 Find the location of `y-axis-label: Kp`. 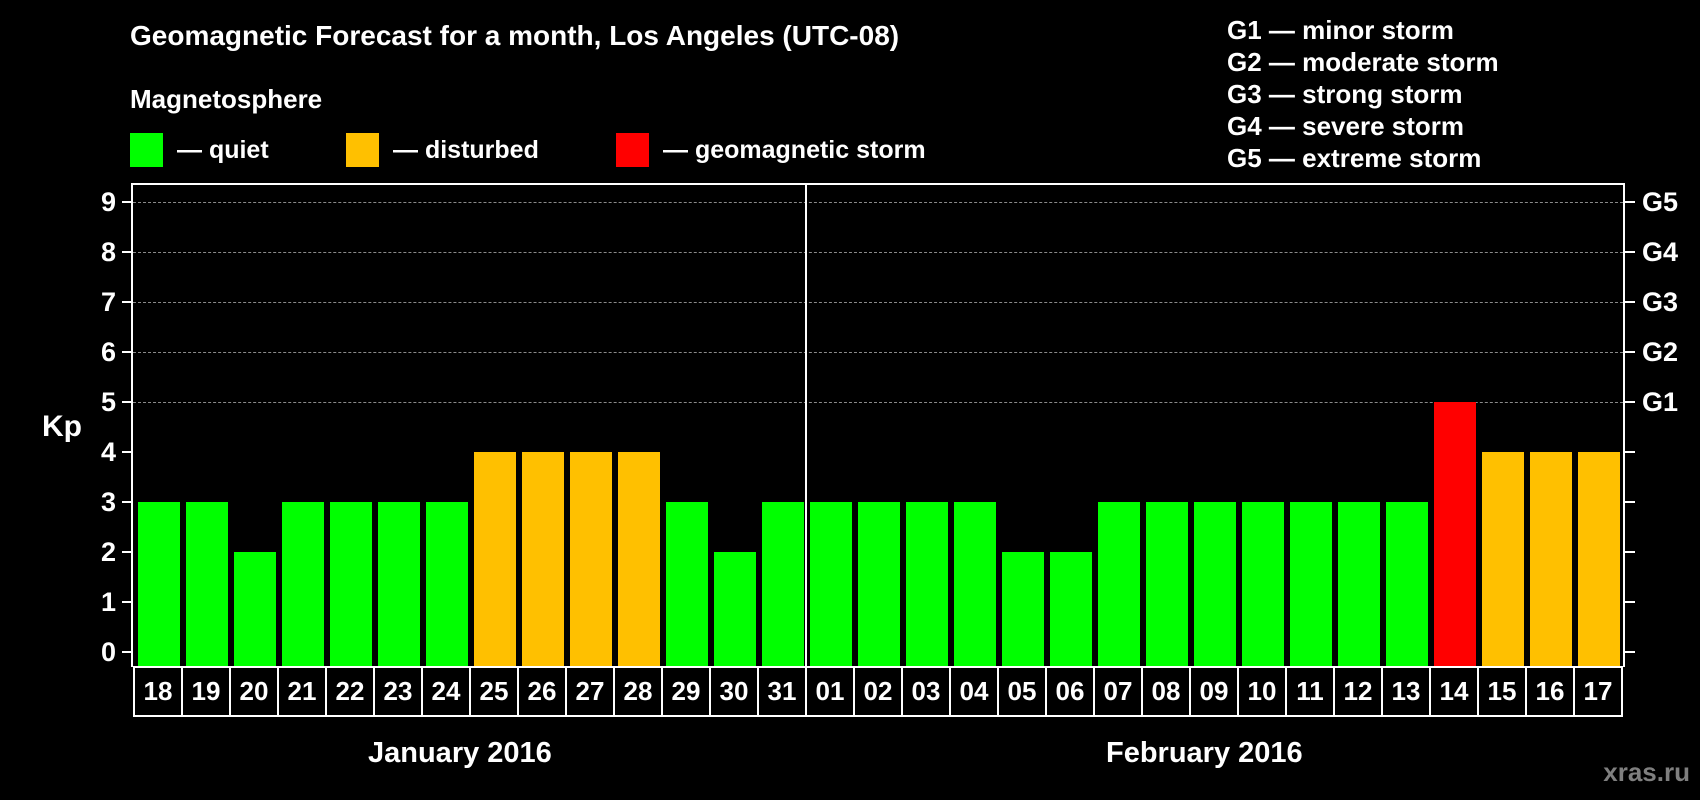

y-axis-label: Kp is located at coordinates (62, 426).